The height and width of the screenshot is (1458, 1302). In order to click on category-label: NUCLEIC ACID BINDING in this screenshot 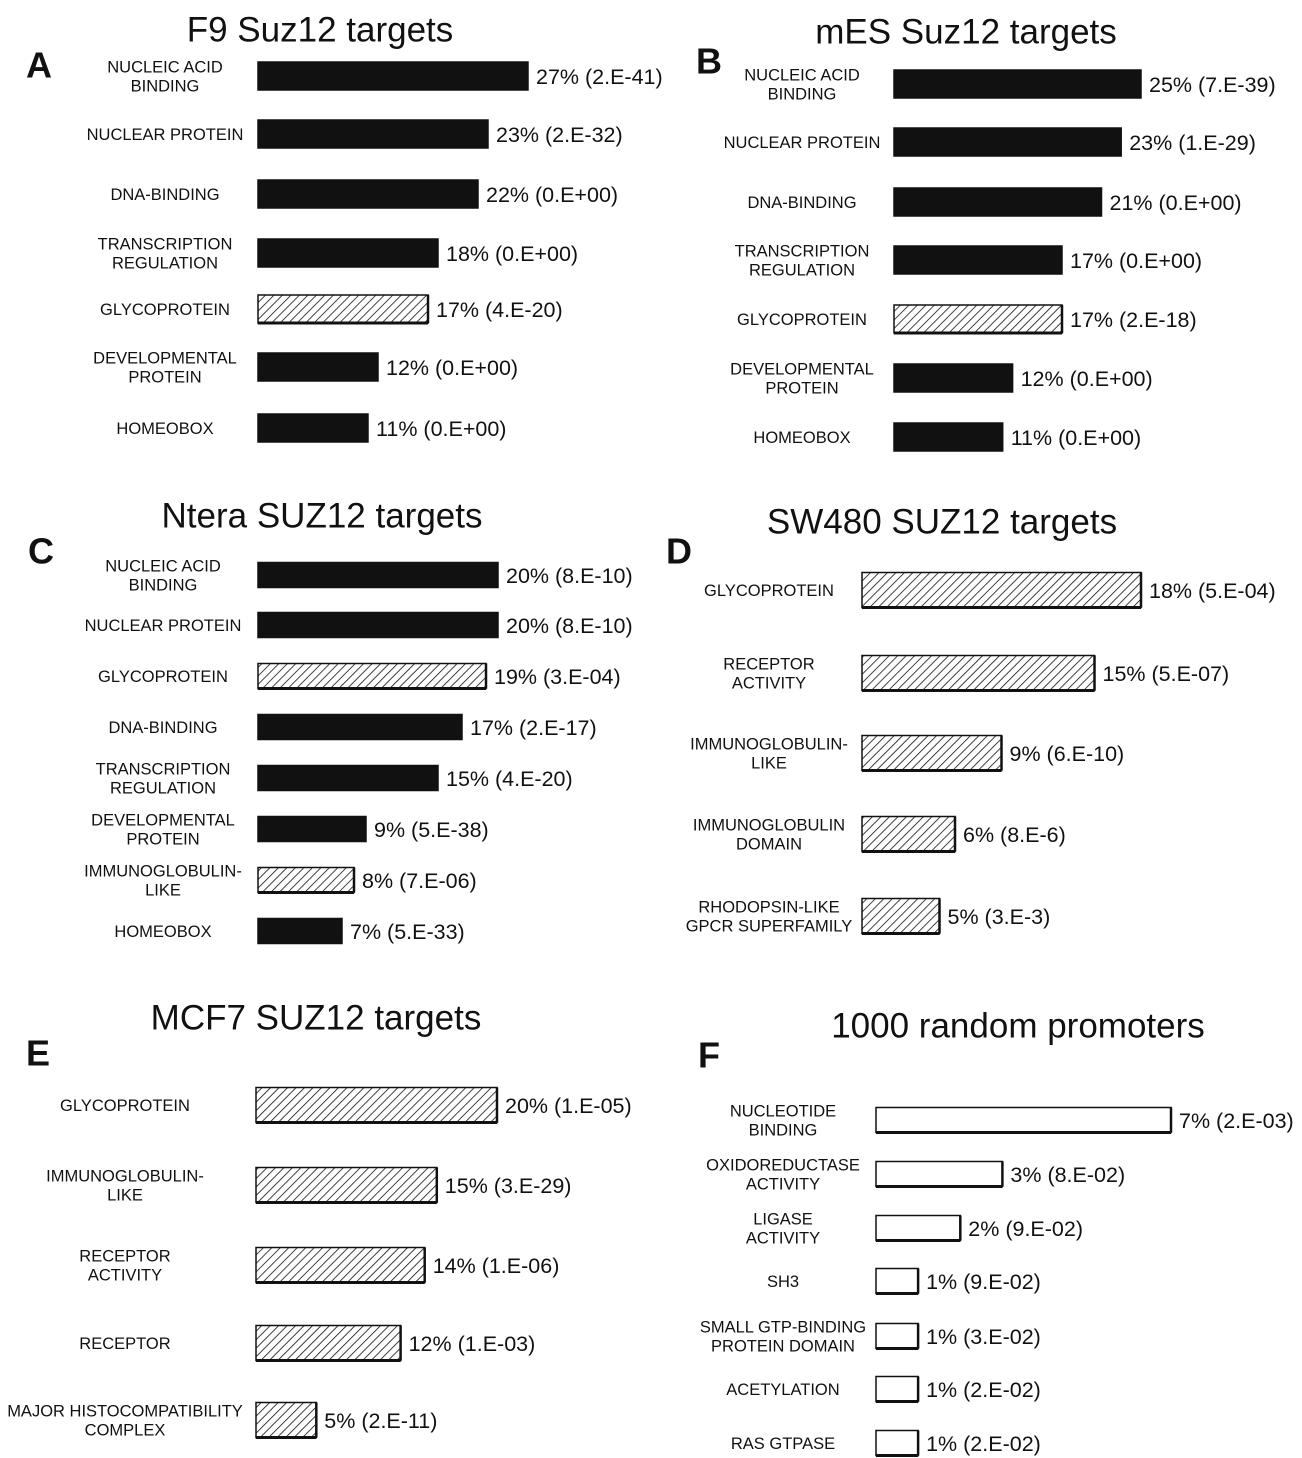, I will do `click(802, 85)`.